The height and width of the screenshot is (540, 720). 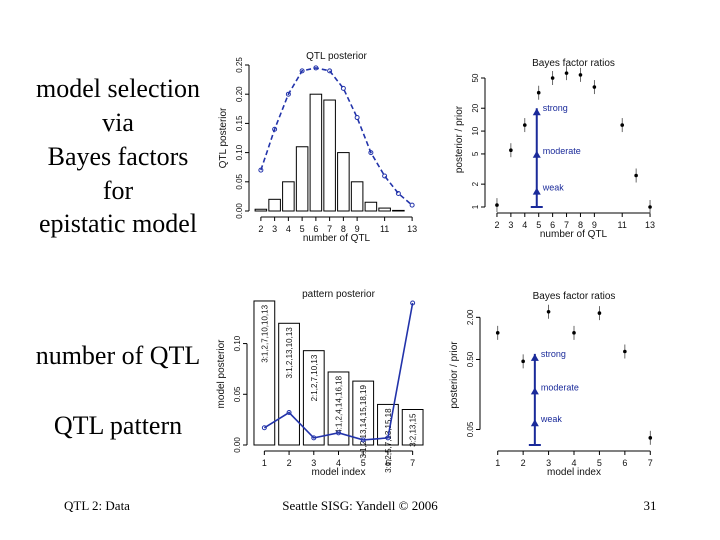 What do you see at coordinates (555, 108) in the screenshot?
I see `annotation: strong` at bounding box center [555, 108].